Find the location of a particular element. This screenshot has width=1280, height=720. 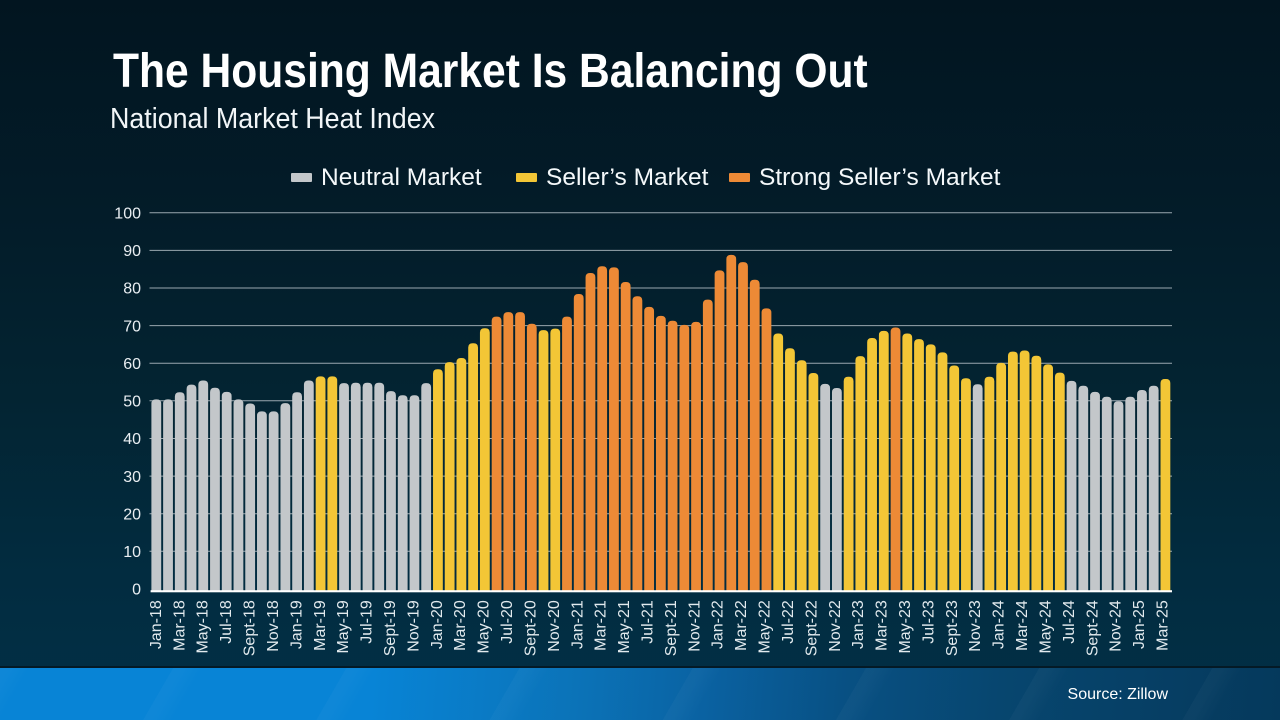

svg-text: Jan-20 is located at coordinates (437, 624).